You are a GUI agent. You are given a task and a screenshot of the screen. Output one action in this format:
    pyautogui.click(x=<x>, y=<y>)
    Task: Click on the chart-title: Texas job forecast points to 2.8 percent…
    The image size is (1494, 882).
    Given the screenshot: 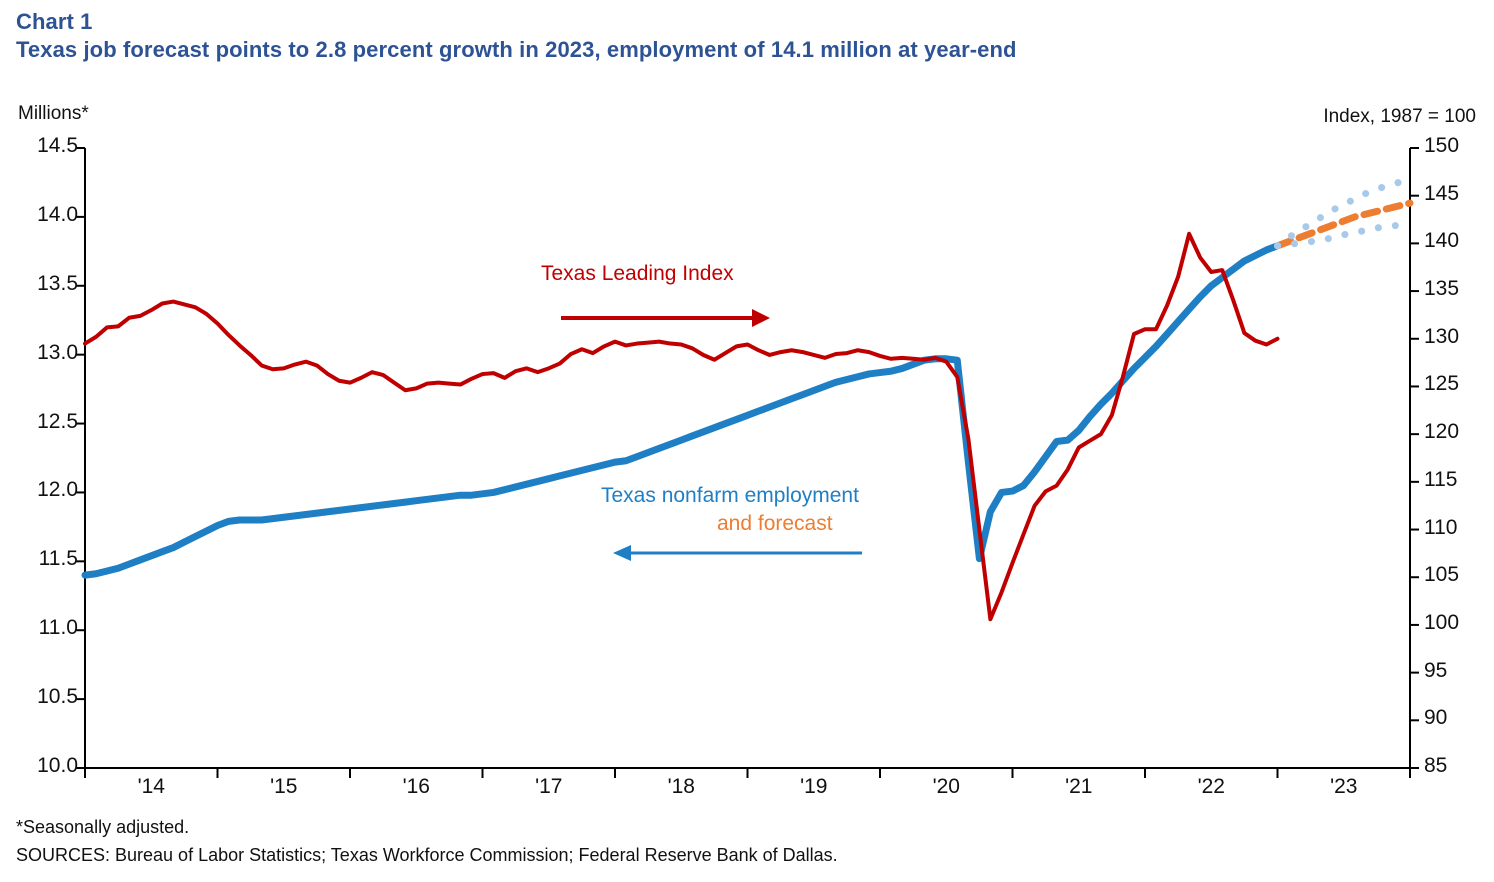 What is the action you would take?
    pyautogui.click(x=516, y=49)
    